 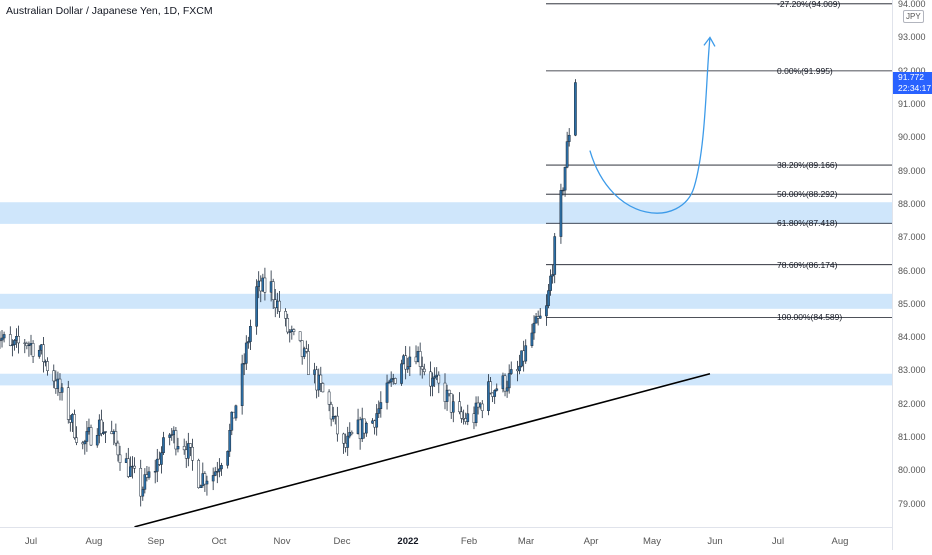 I want to click on price-tick-label: 88.000, so click(x=912, y=203).